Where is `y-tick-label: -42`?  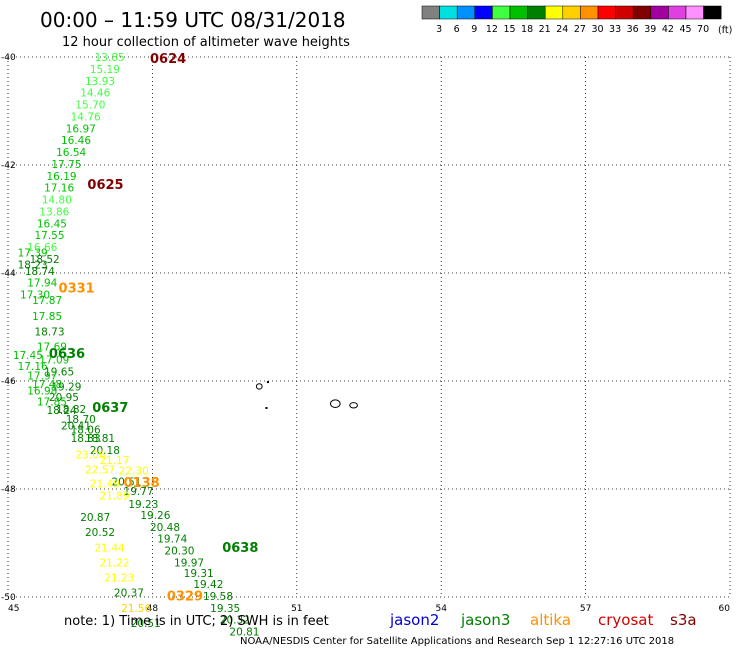 y-tick-label: -42 is located at coordinates (8, 166).